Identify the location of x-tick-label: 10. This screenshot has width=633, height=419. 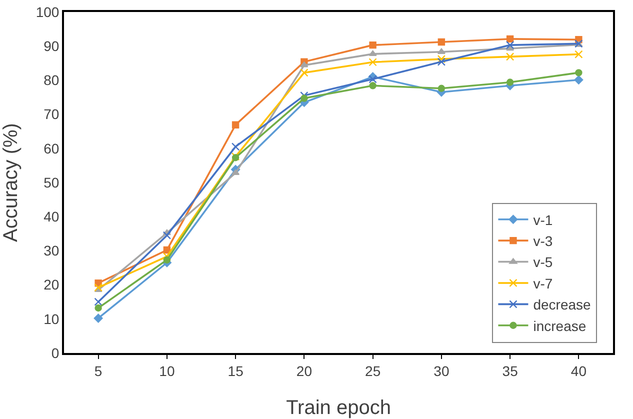
(167, 370).